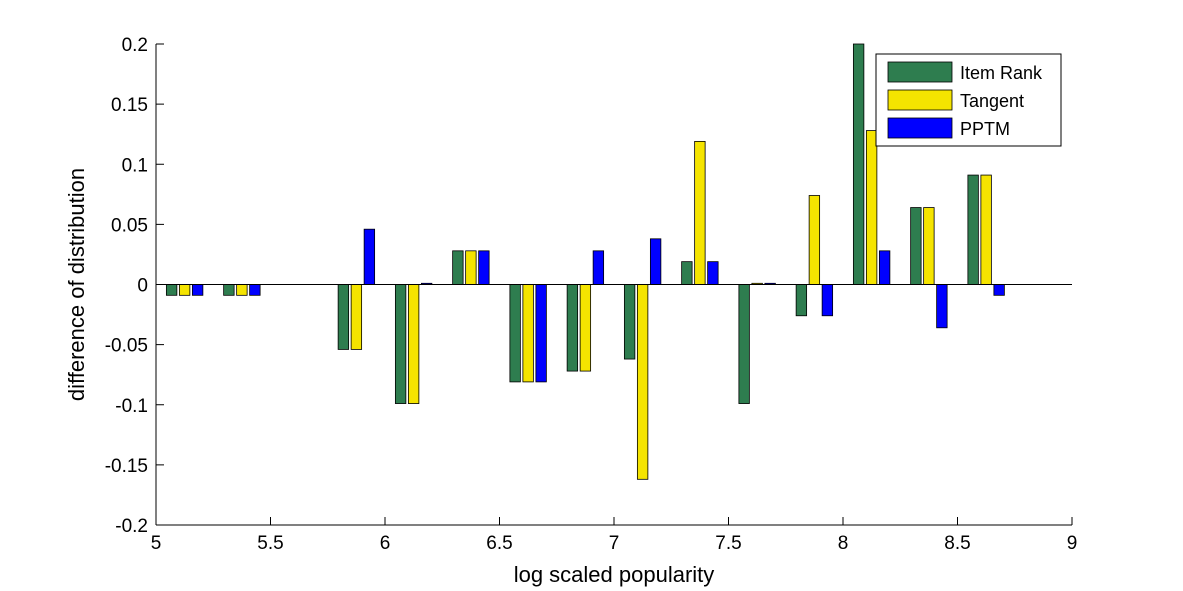 The width and height of the screenshot is (1183, 591). What do you see at coordinates (129, 225) in the screenshot?
I see `y-tick-label: 0.05` at bounding box center [129, 225].